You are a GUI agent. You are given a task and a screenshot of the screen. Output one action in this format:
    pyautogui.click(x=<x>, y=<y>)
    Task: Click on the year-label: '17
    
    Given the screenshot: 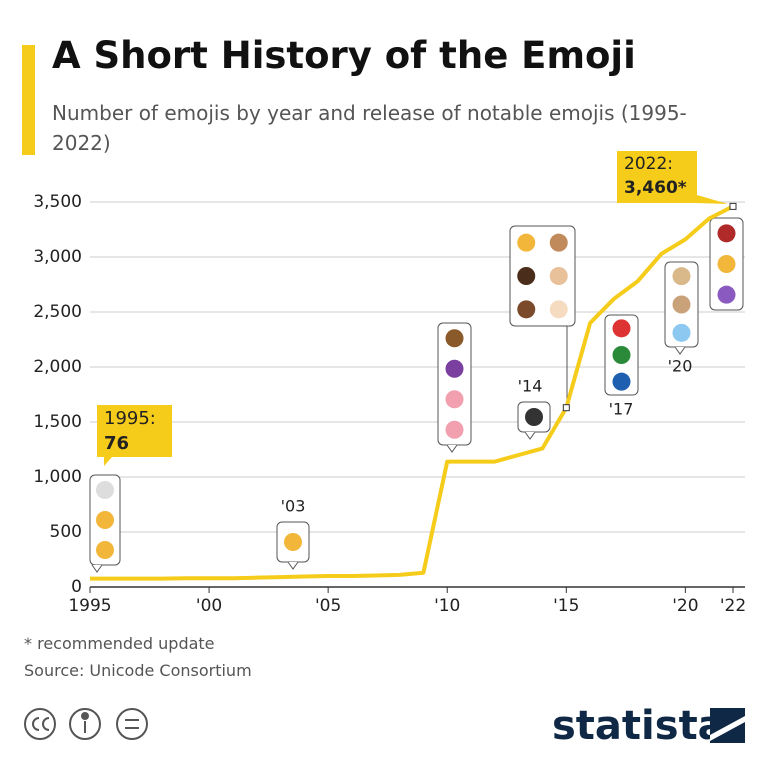 What is the action you would take?
    pyautogui.click(x=621, y=409)
    